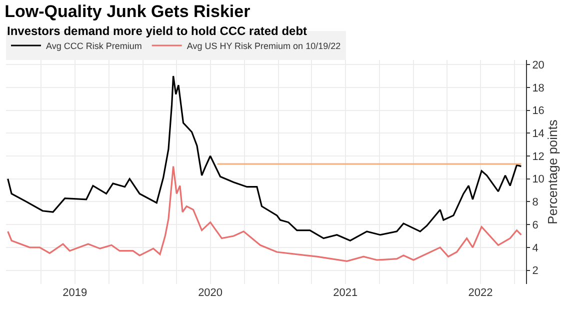 The image size is (576, 332). What do you see at coordinates (75, 293) in the screenshot?
I see `x-tick-label: 2019` at bounding box center [75, 293].